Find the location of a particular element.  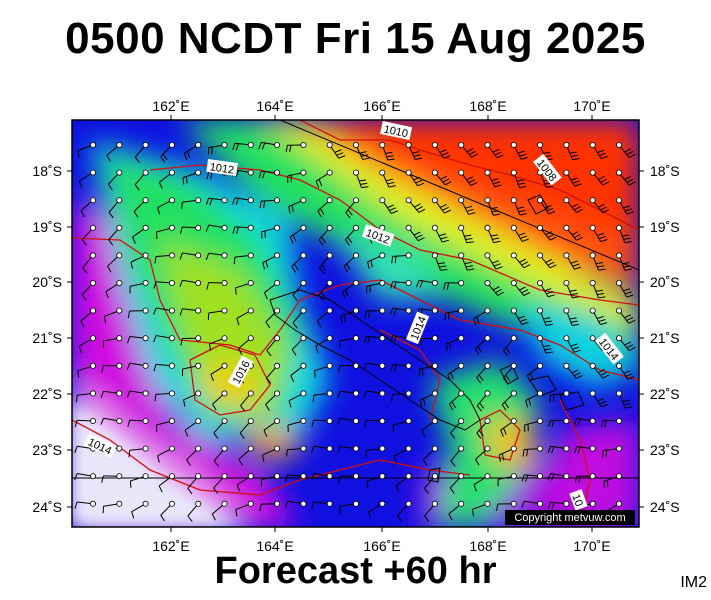

isobar-label: 1012 is located at coordinates (222, 168).